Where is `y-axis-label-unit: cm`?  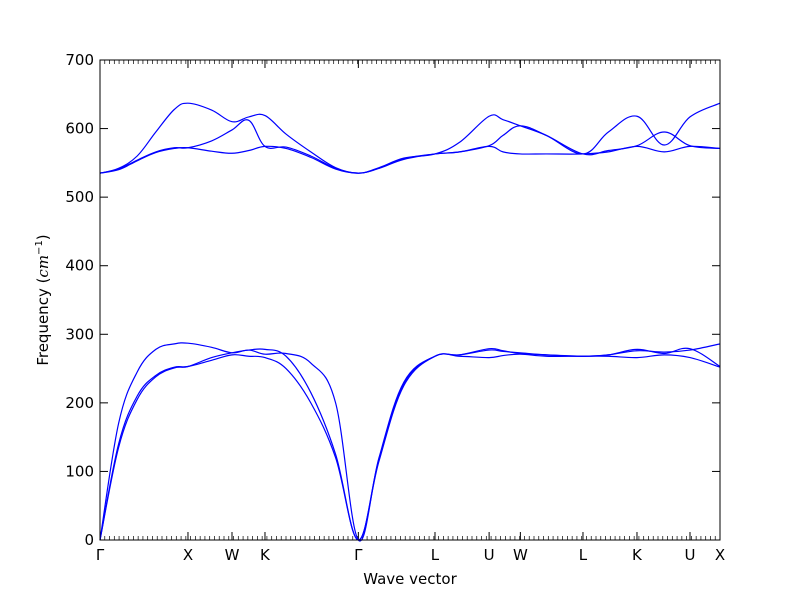 y-axis-label-unit: cm is located at coordinates (43, 266).